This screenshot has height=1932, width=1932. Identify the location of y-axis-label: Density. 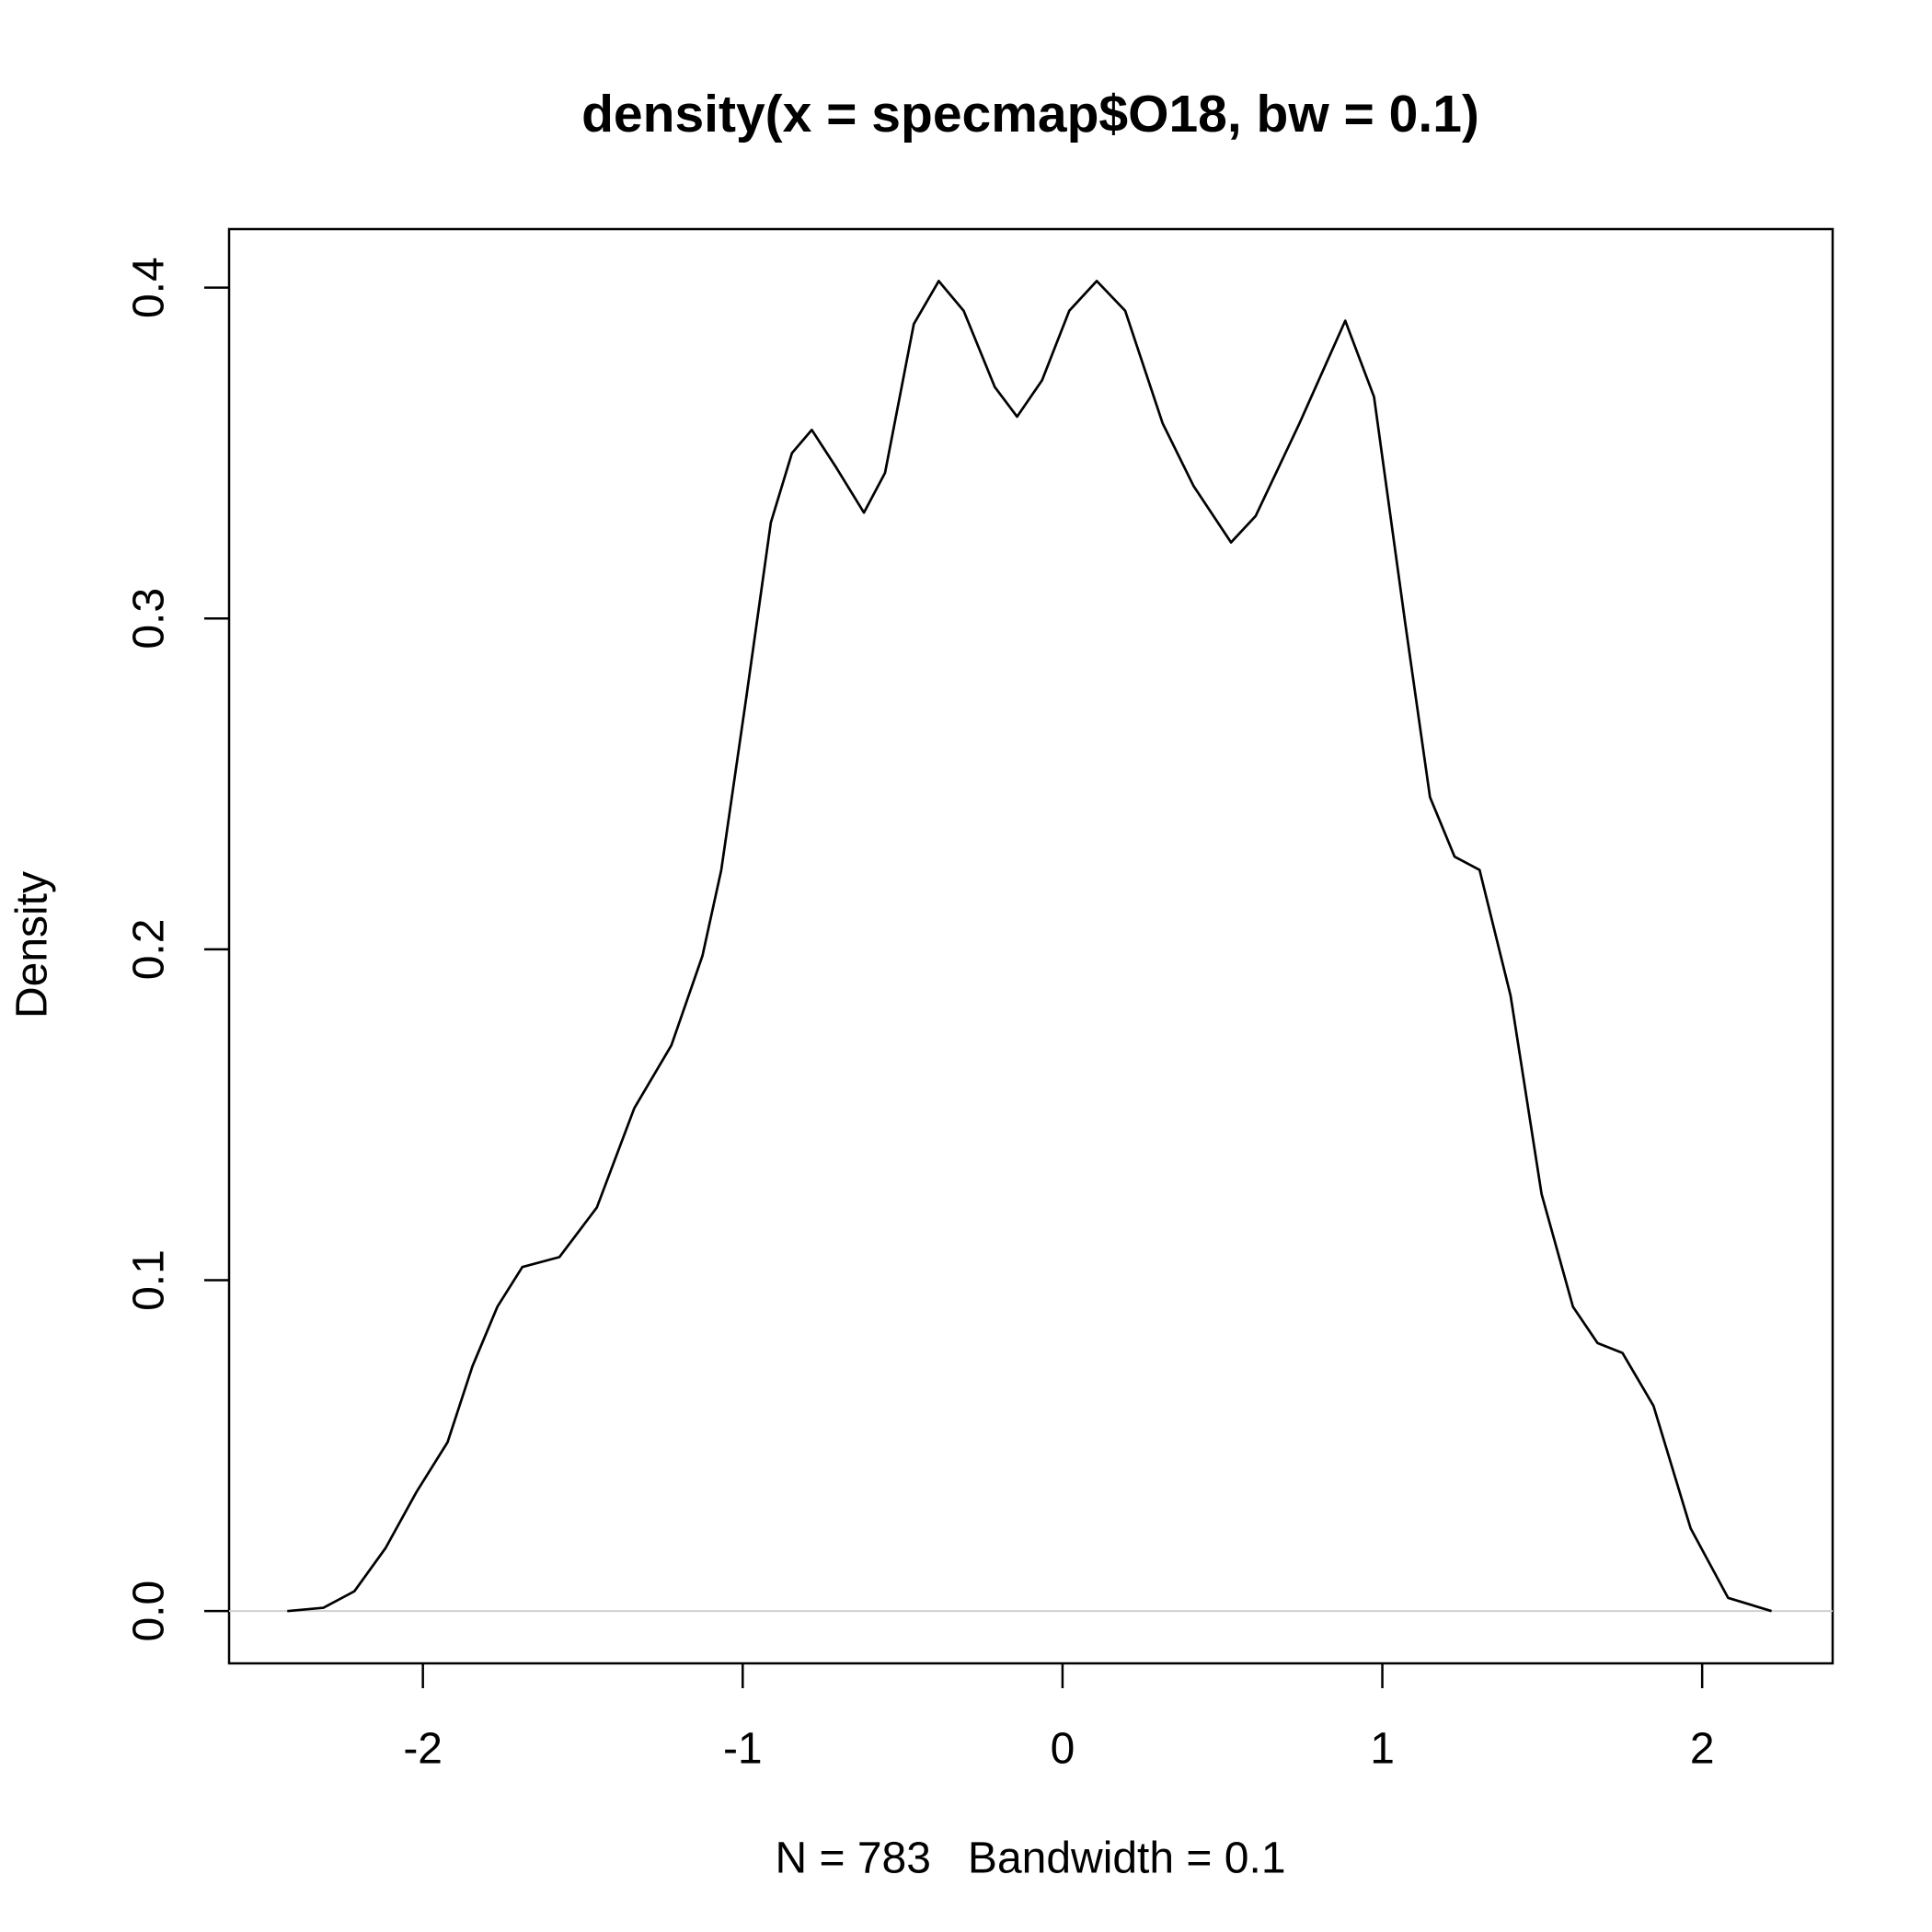
(32, 945).